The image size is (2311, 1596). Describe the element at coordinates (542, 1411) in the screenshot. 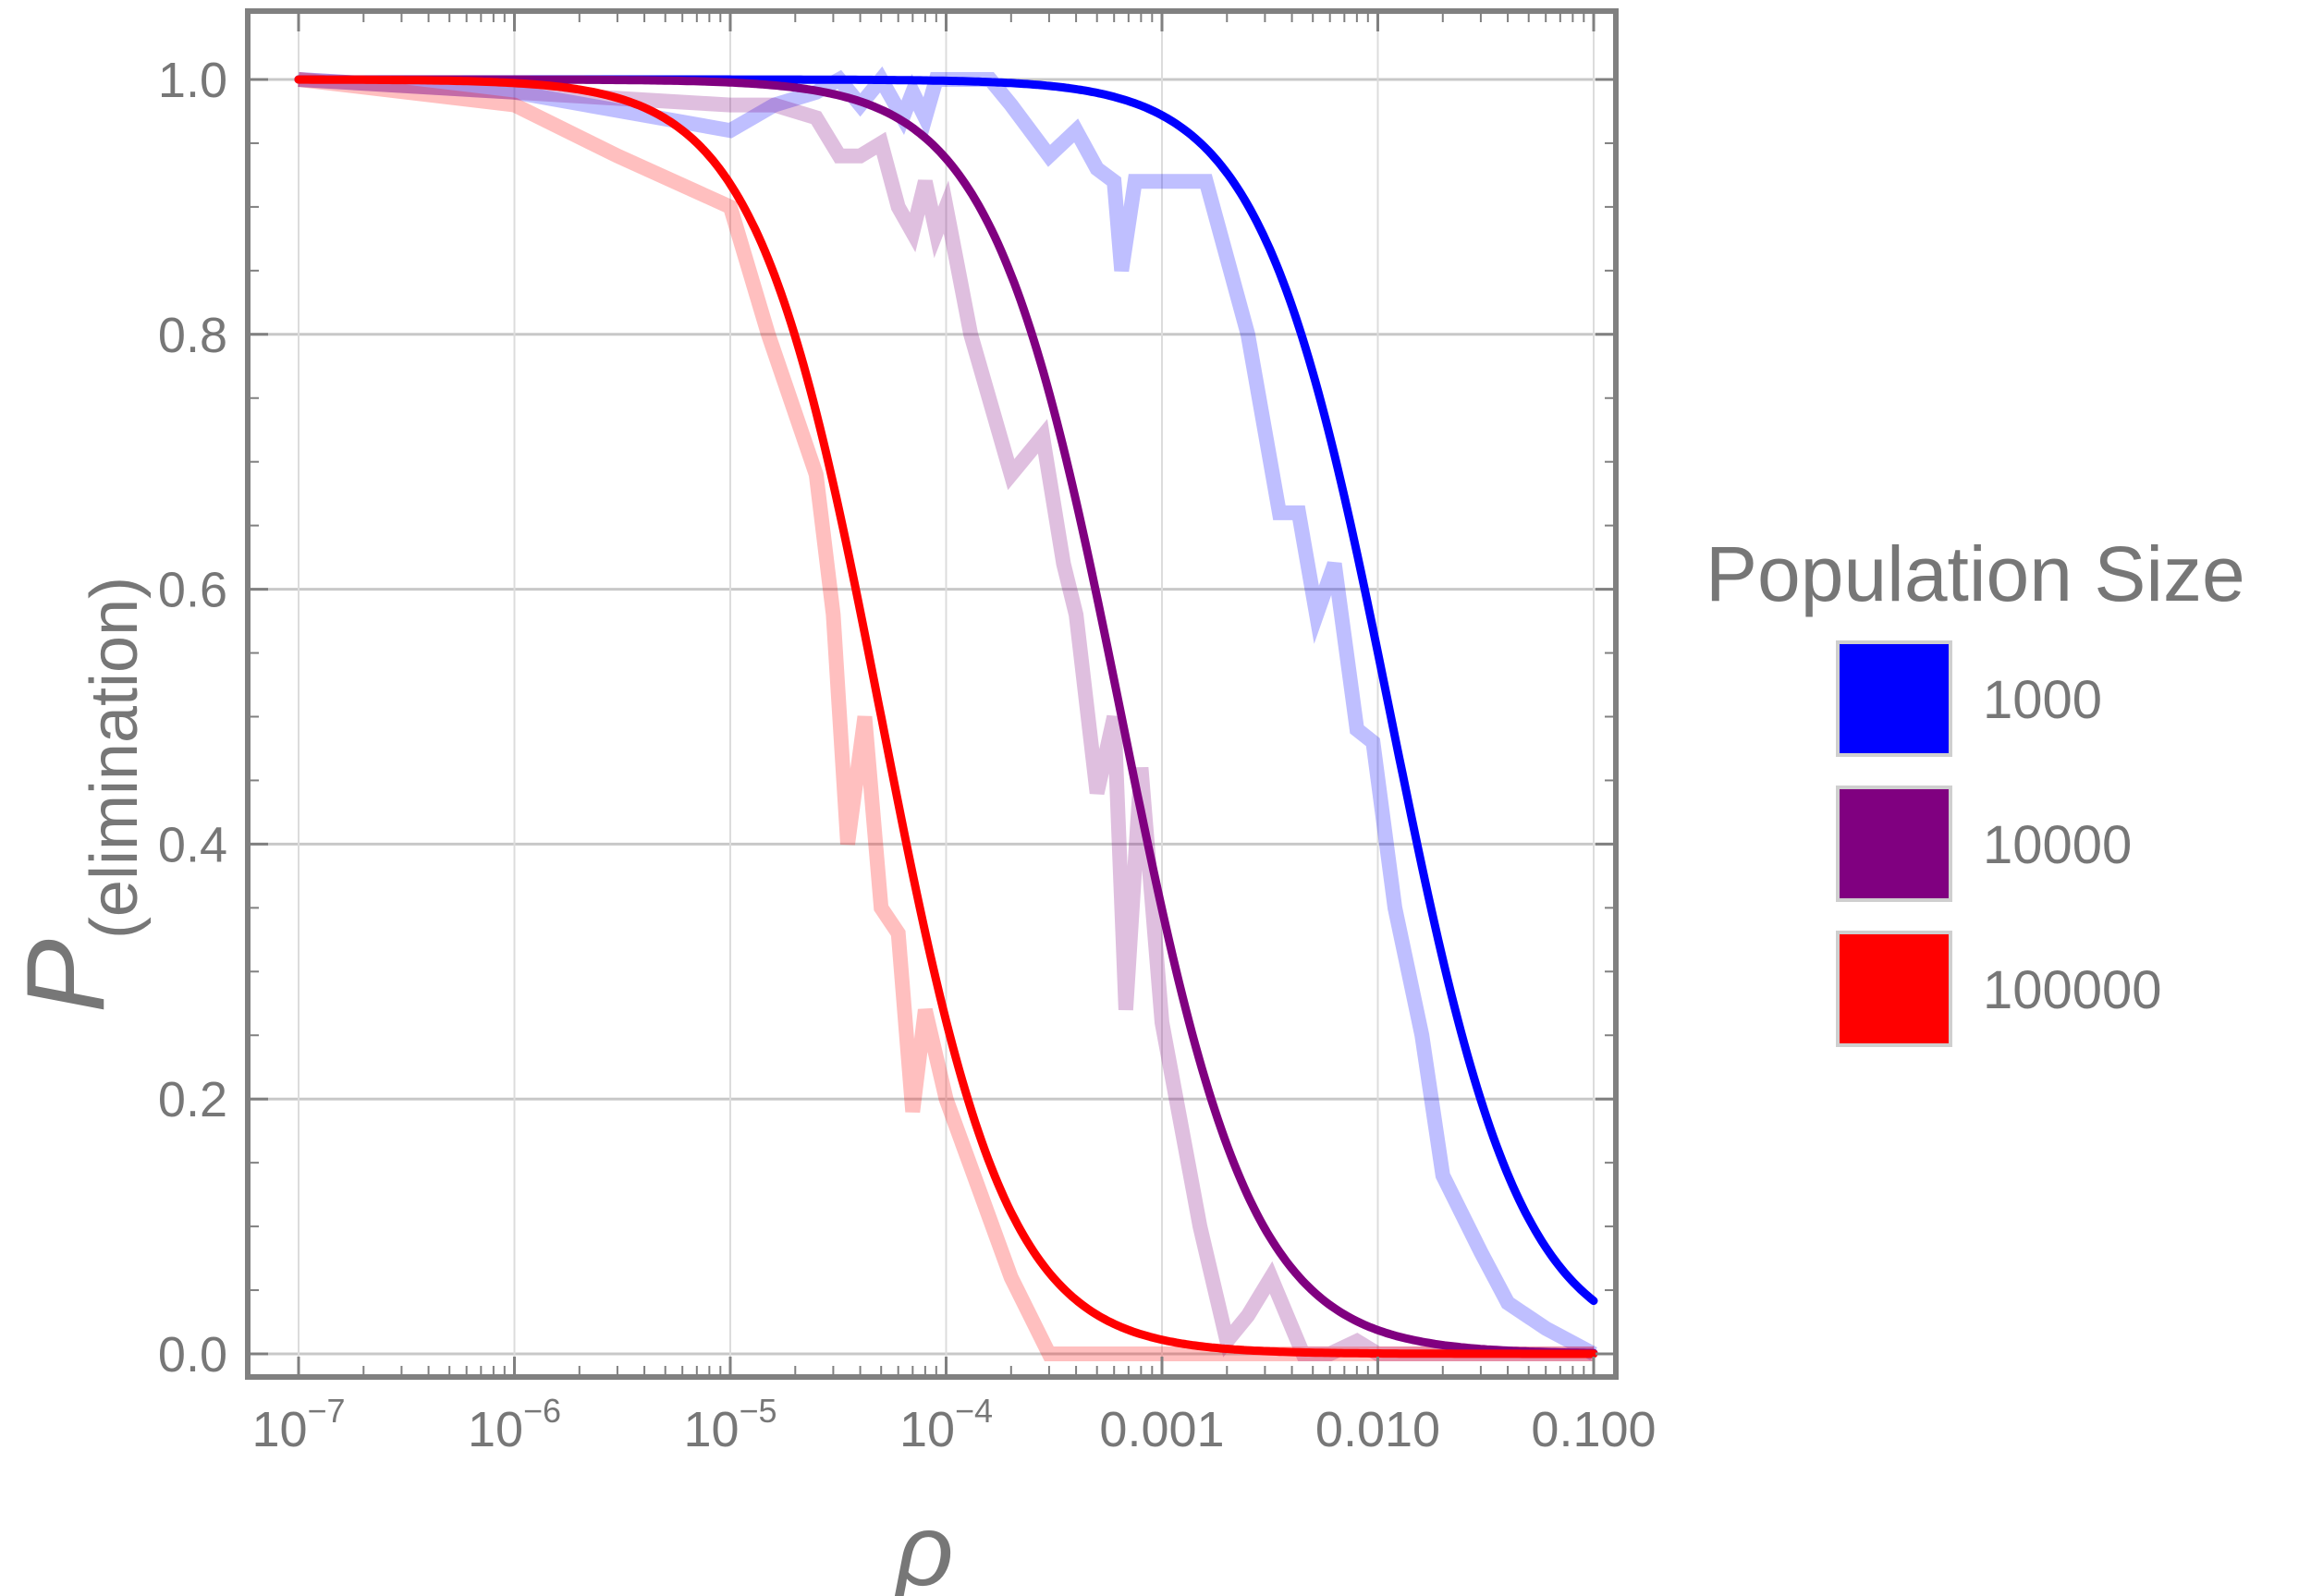

I see `x-tick-label-exponent: −6` at that location.